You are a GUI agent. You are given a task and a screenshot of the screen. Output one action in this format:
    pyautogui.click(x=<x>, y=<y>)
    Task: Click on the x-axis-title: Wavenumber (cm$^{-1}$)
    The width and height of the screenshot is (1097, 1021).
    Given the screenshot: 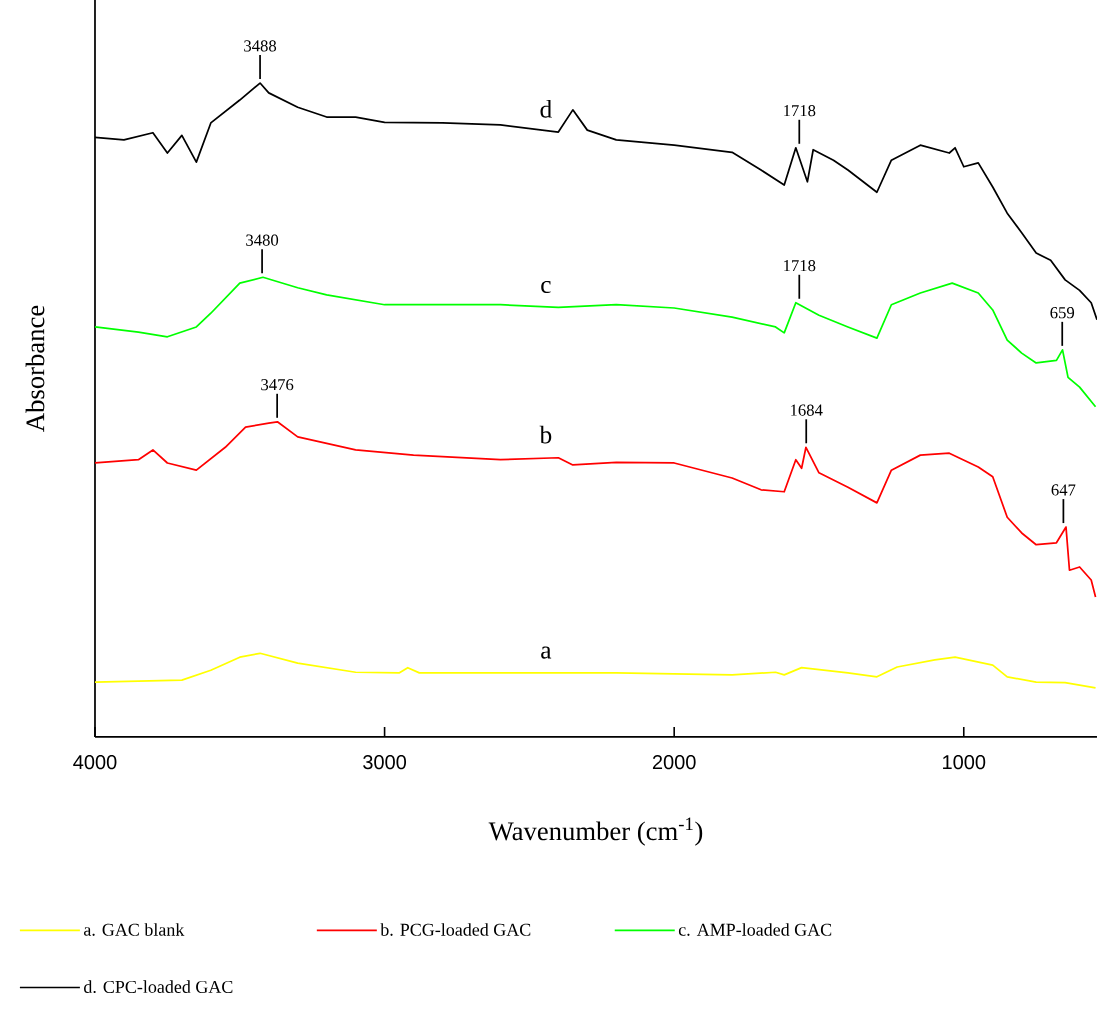 What is the action you would take?
    pyautogui.click(x=595, y=831)
    